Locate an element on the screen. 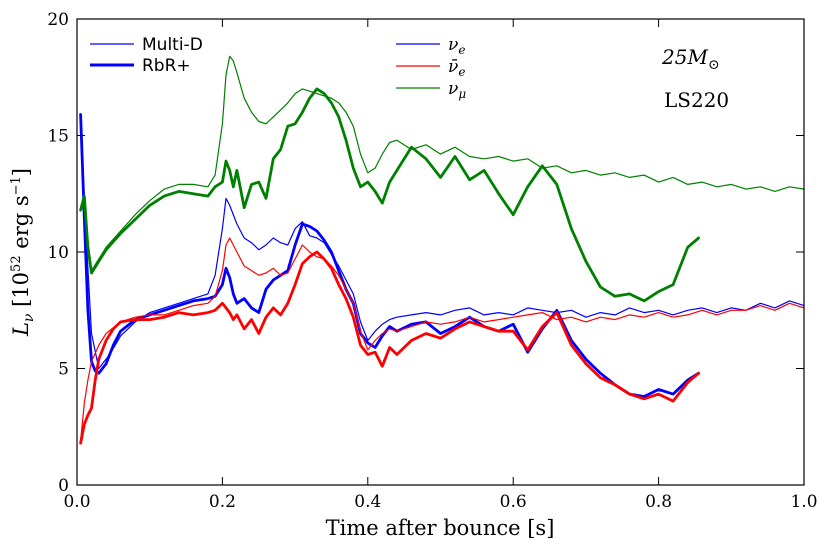 The image size is (830, 551). y-axis-label-subscript: ν is located at coordinates (29, 317).